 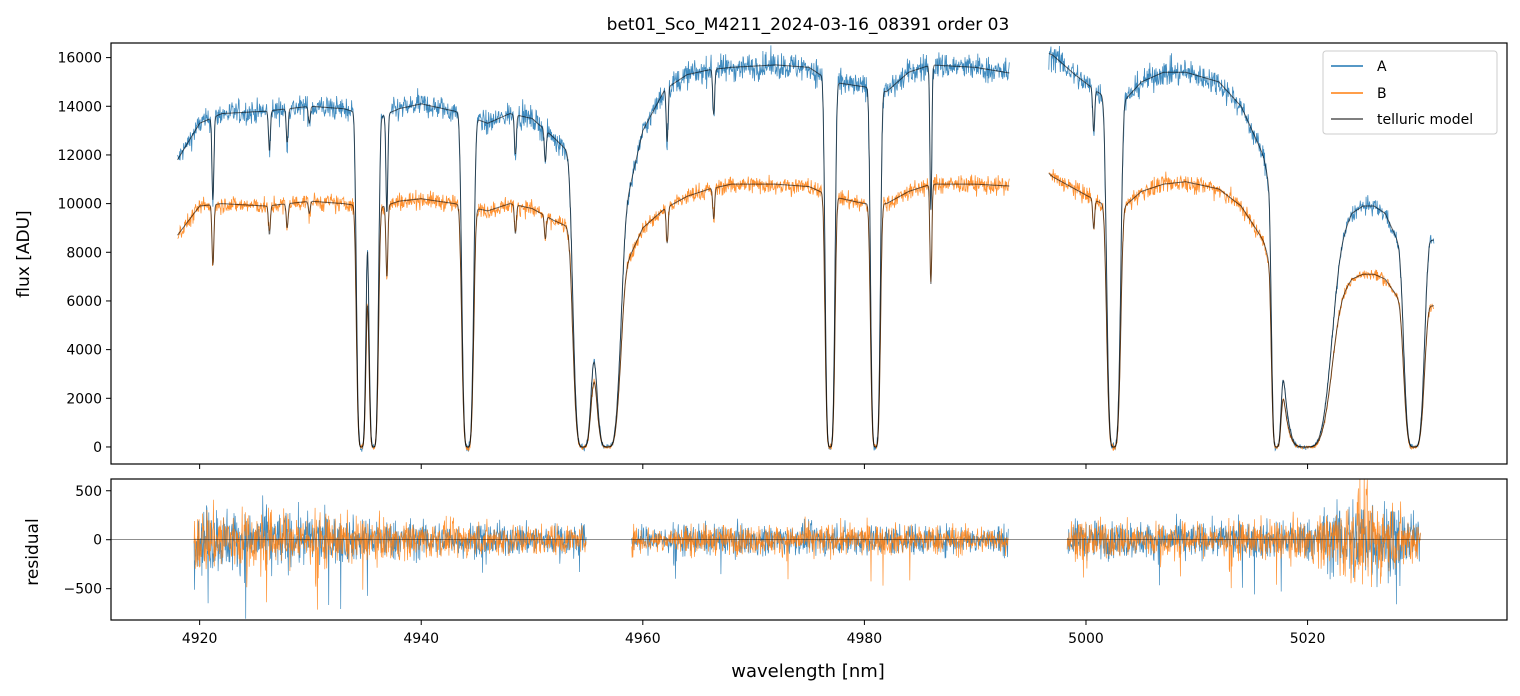 What do you see at coordinates (84, 302) in the screenshot?
I see `y-tick-label: 6000` at bounding box center [84, 302].